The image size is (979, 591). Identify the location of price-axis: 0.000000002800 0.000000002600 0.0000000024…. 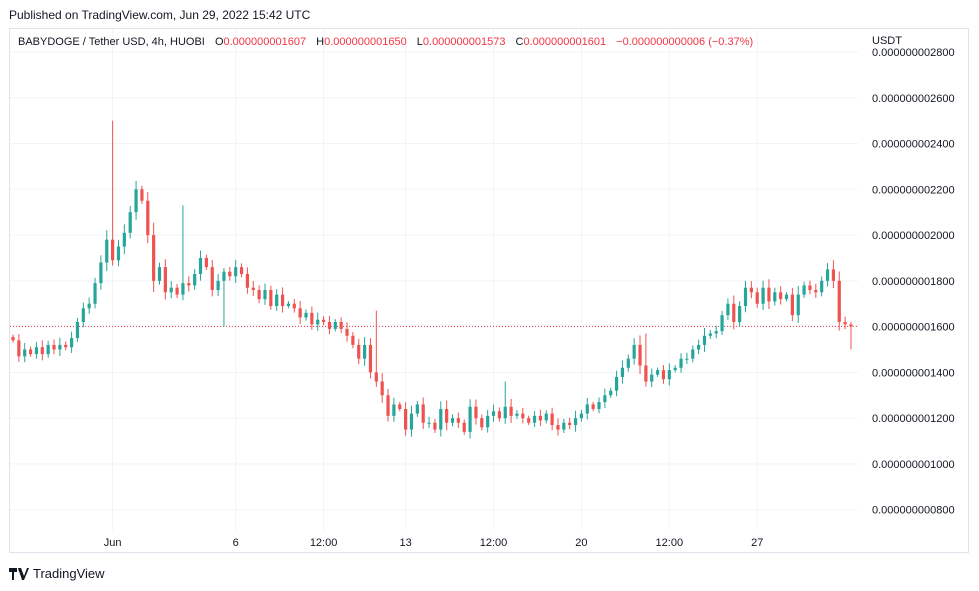
(913, 282).